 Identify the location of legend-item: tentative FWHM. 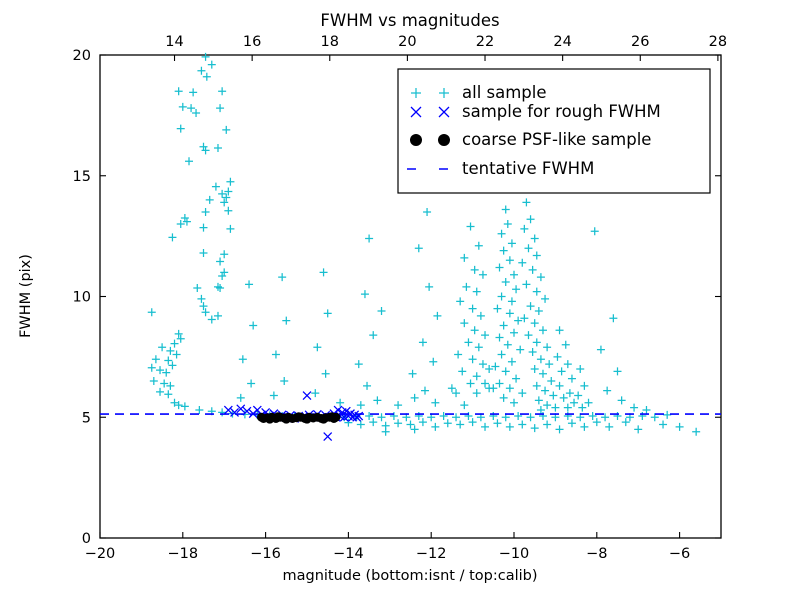
(500, 168).